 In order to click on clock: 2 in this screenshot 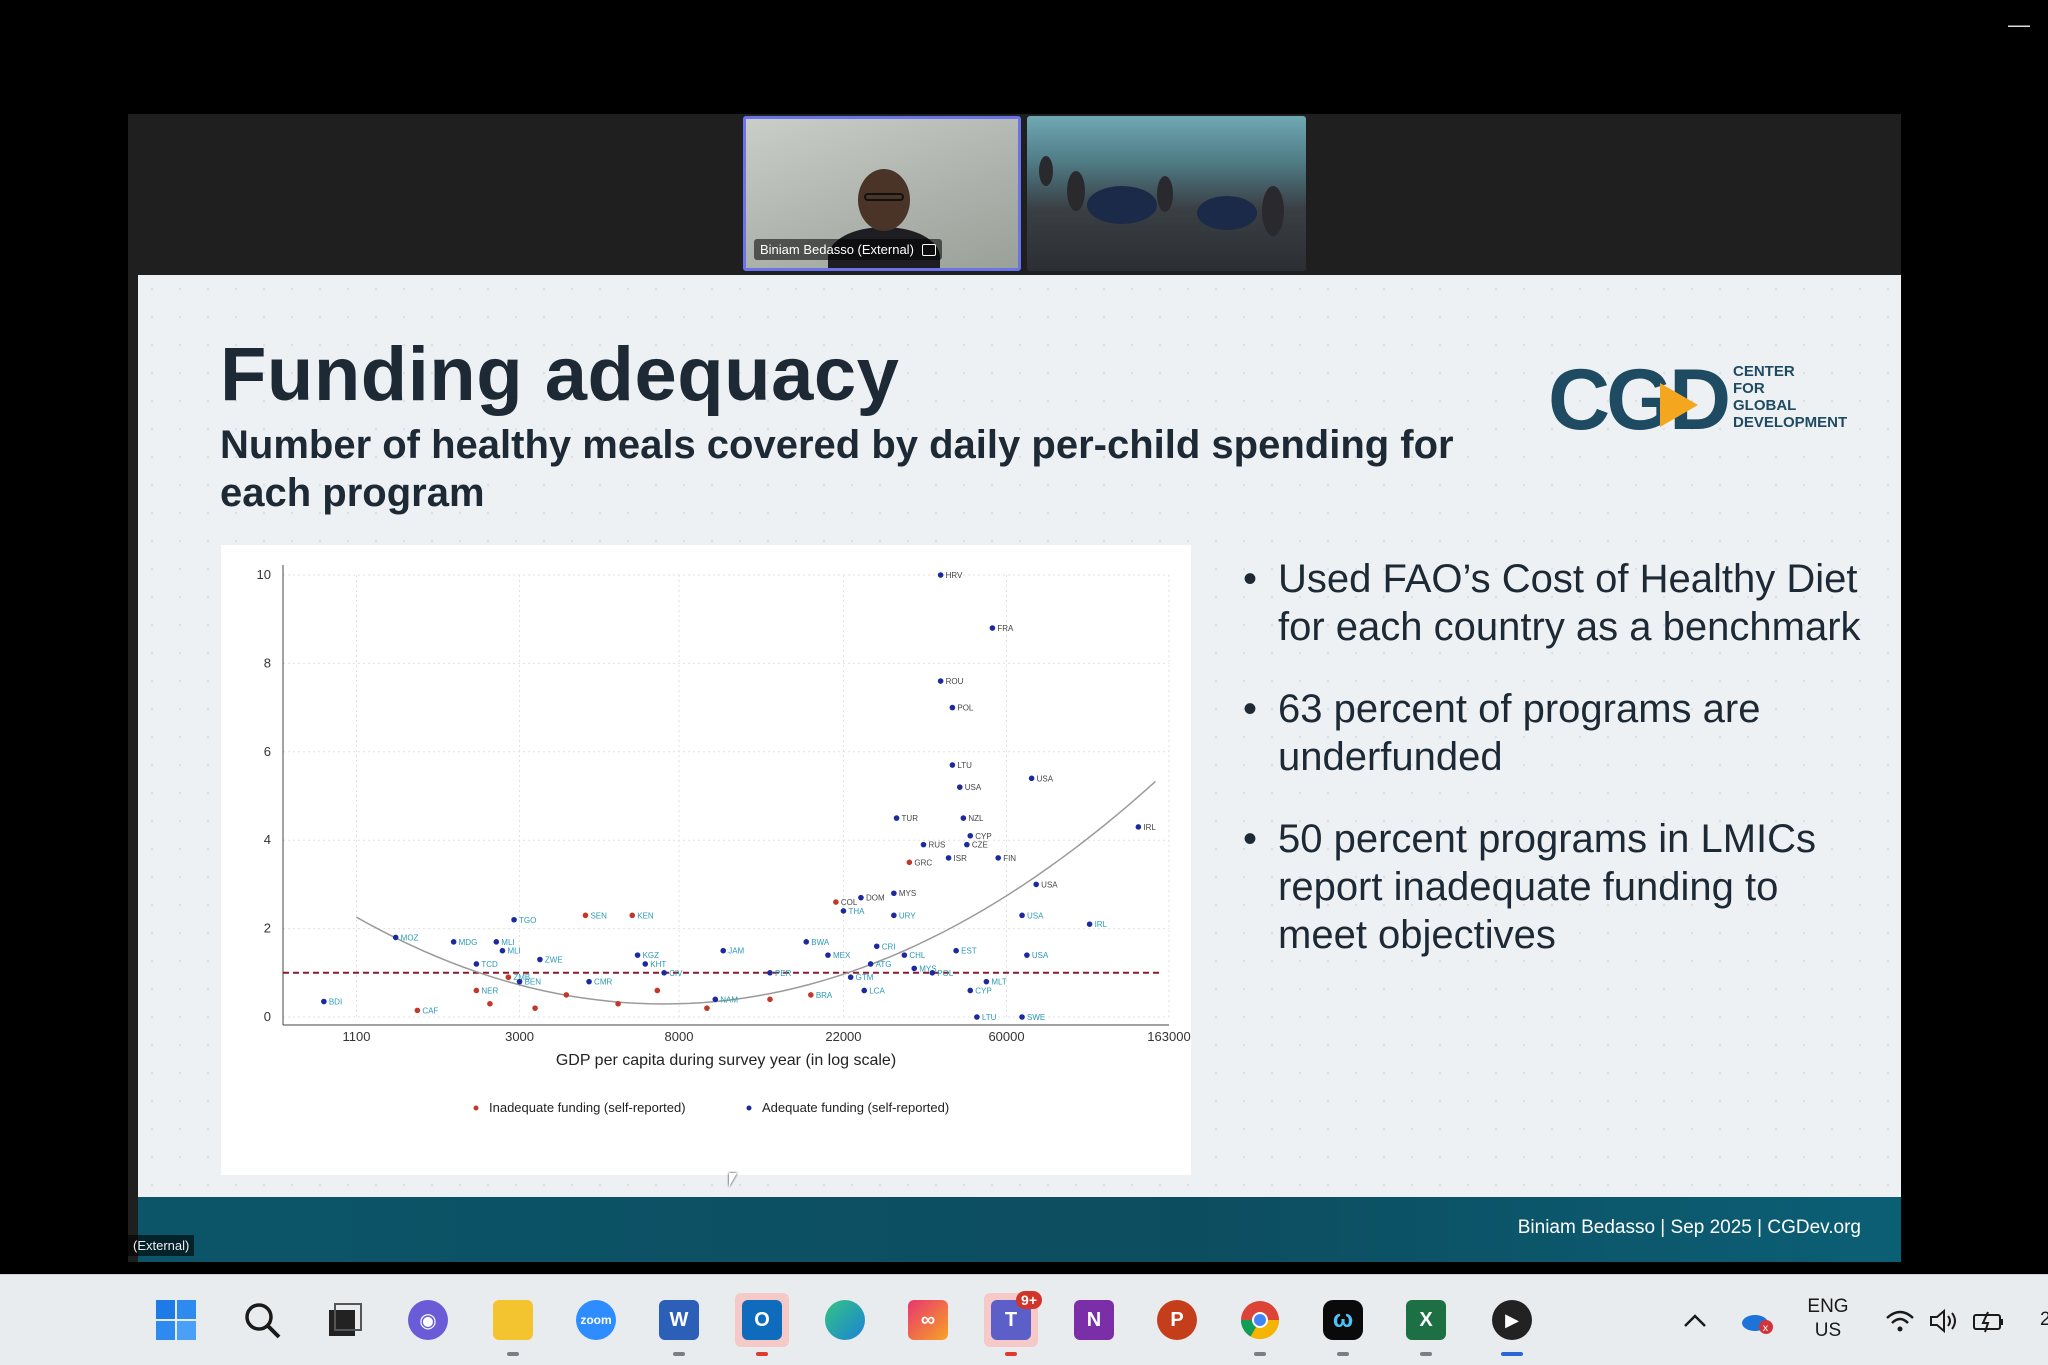, I will do `click(2044, 1319)`.